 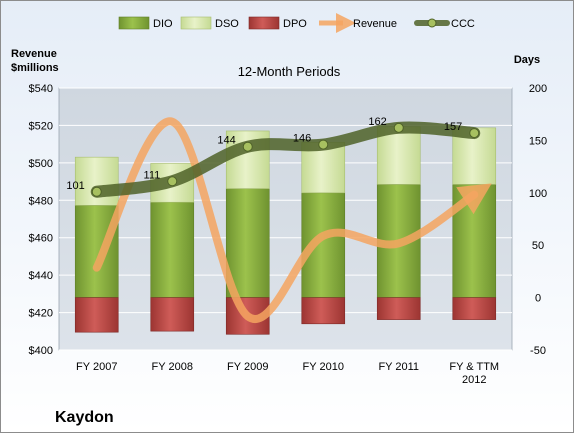 I want to click on category-label: FY & TTM 2012, so click(x=474, y=373).